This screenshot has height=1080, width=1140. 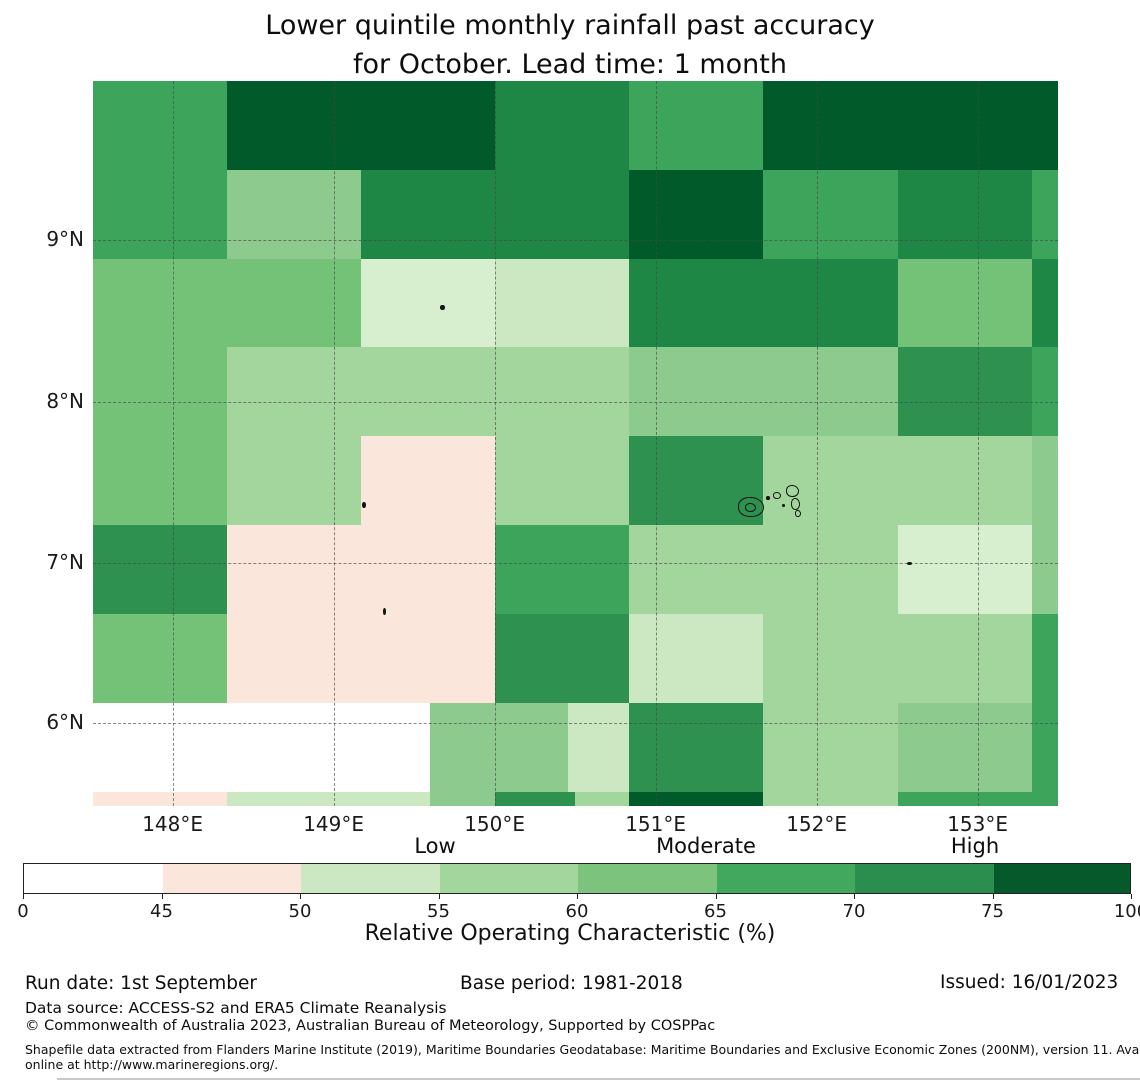 I want to click on lon-tick-label: 153°E, so click(x=977, y=824).